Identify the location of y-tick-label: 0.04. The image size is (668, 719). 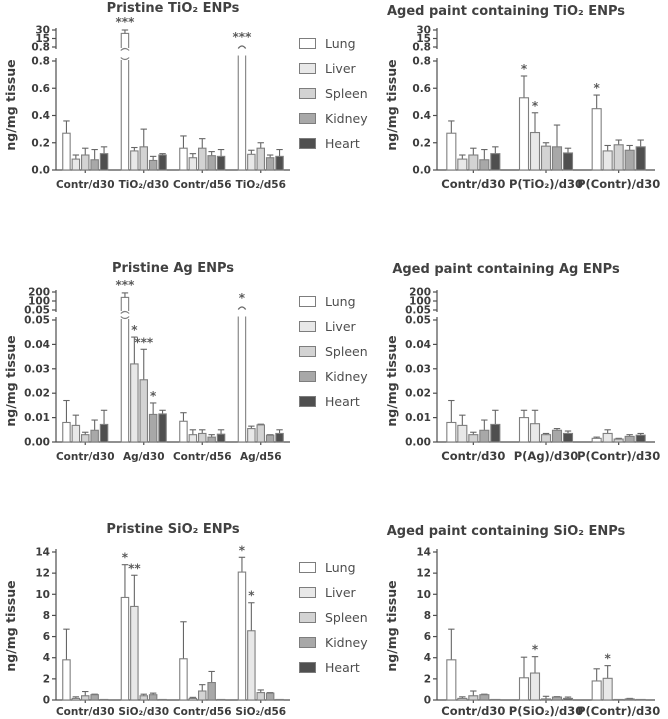
(418, 345).